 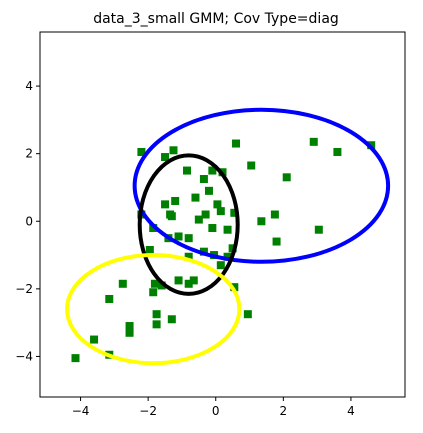 I want to click on y-tick-label: −2, so click(x=24, y=289).